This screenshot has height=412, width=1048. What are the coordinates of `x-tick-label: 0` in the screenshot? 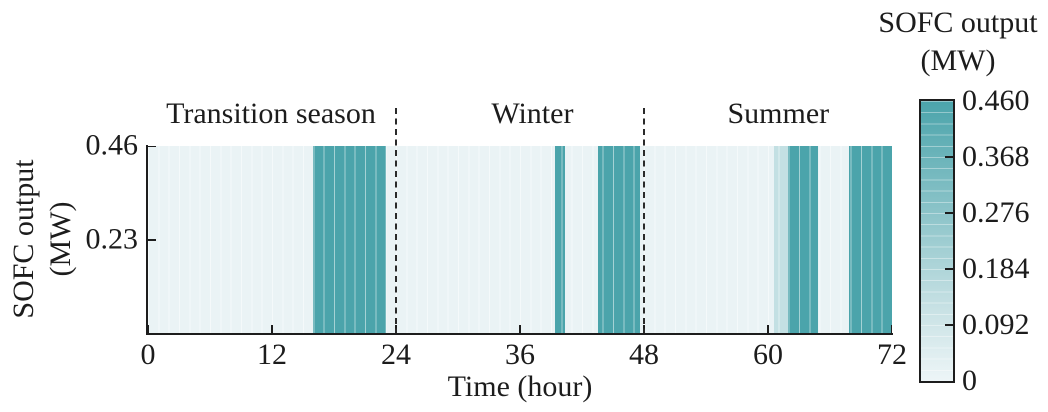 It's located at (148, 354).